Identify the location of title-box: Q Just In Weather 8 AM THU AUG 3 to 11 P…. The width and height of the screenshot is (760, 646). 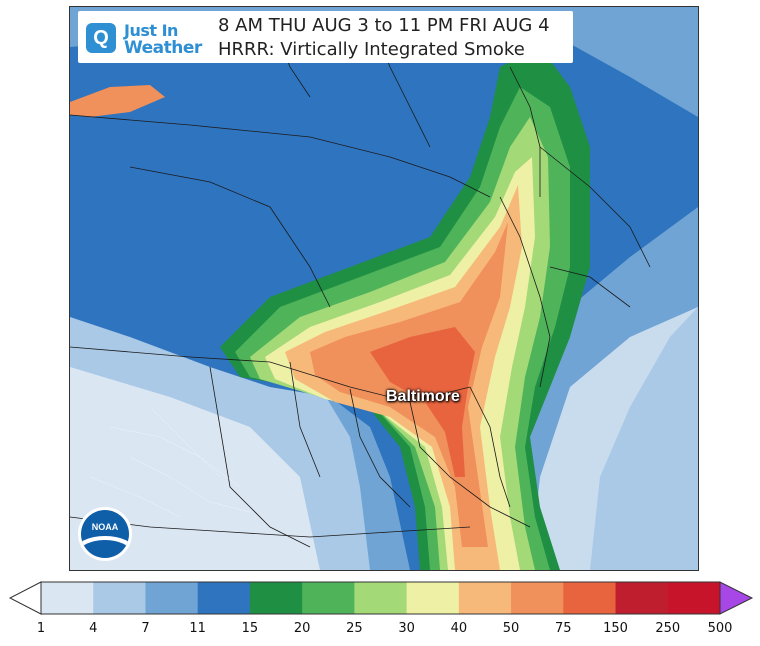
(325, 37).